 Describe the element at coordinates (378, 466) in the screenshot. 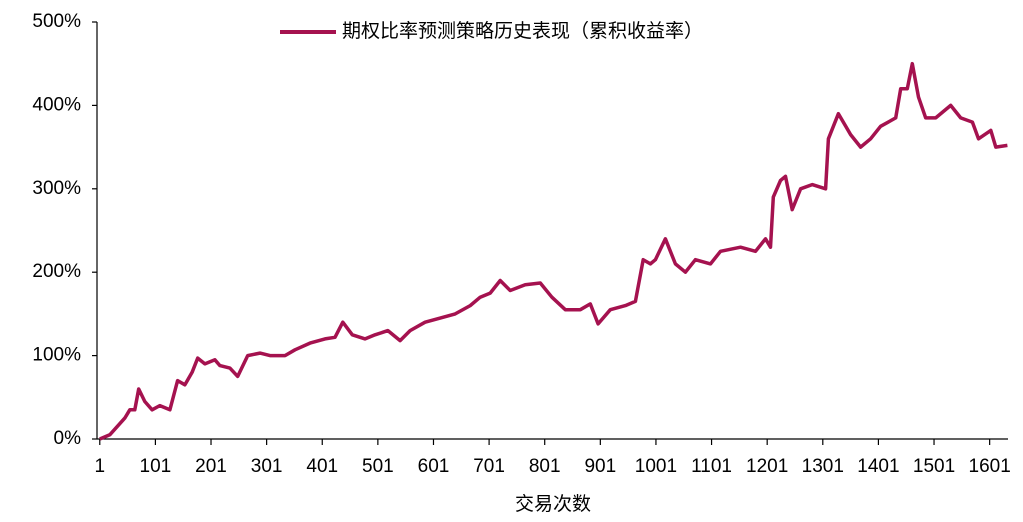

I see `x-tick-label: 501` at that location.